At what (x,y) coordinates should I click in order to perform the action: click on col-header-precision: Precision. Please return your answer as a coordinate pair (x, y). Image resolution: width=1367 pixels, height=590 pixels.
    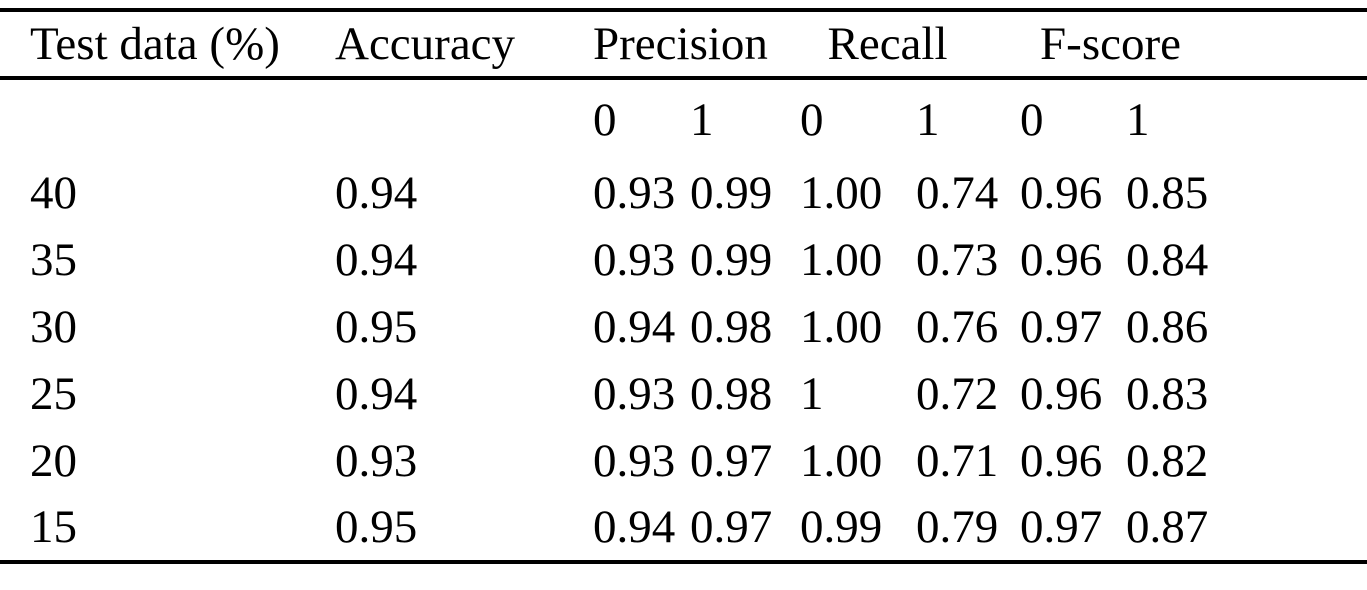
    Looking at the image, I should click on (697, 45).